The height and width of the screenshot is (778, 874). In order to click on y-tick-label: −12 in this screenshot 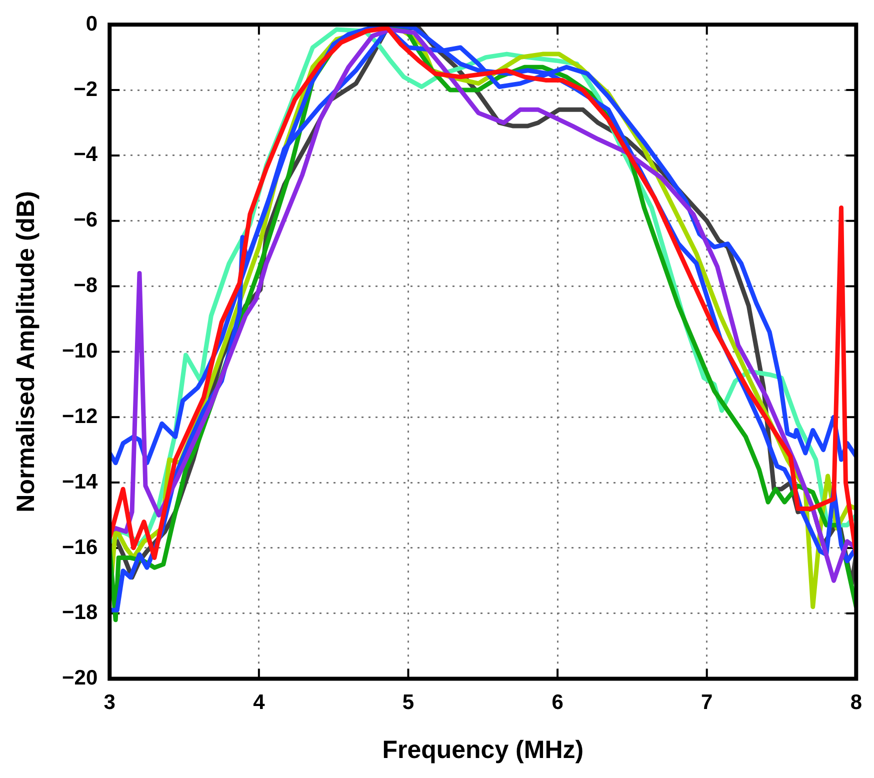, I will do `click(80, 416)`.